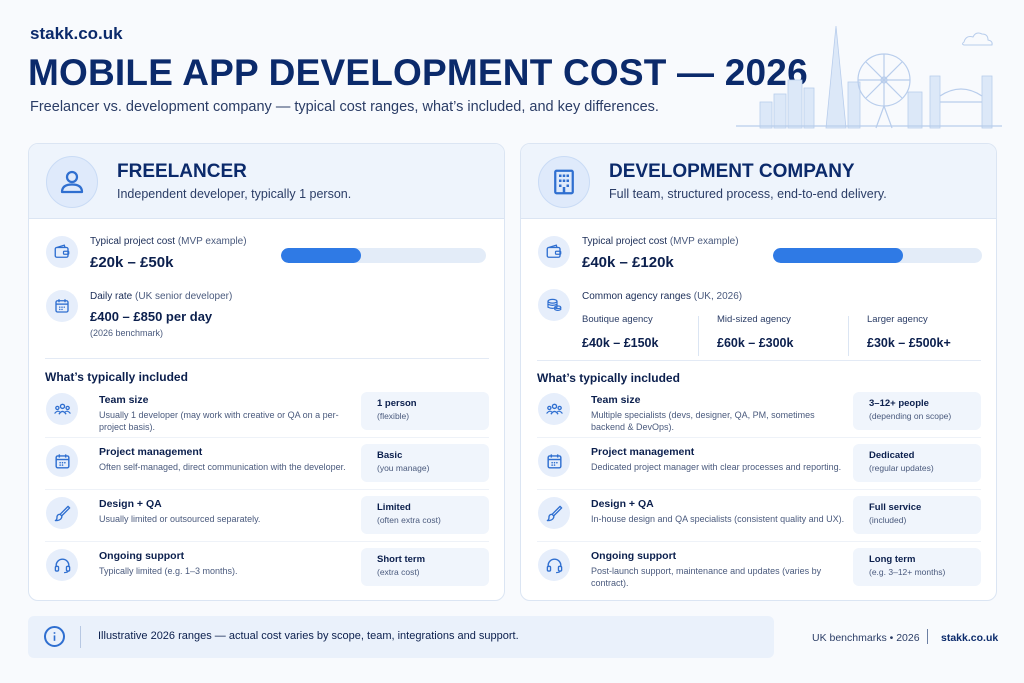 The height and width of the screenshot is (683, 1024). Describe the element at coordinates (168, 571) in the screenshot. I see `row-description: Typically limited (e.g. 1–3 months).` at that location.